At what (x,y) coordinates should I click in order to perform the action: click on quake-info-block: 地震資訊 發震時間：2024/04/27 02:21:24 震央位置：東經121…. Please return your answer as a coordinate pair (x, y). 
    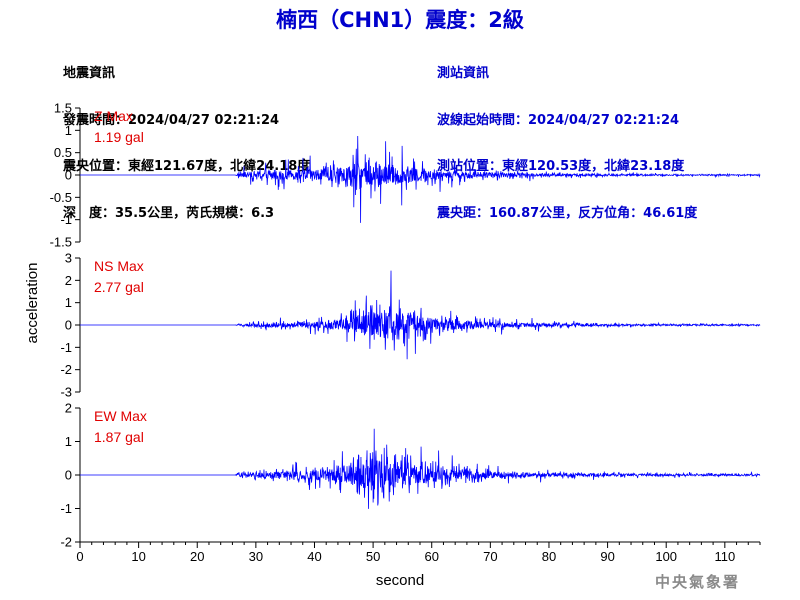
    Looking at the image, I should click on (186, 143).